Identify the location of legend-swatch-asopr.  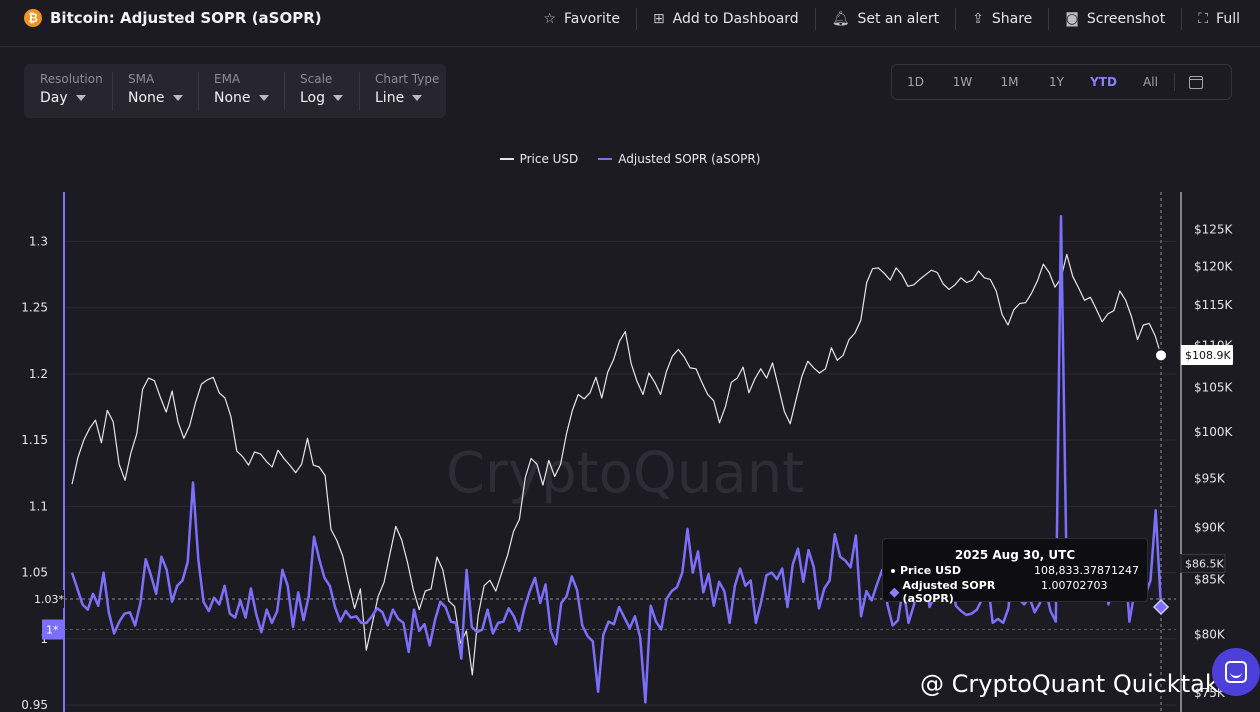
(605, 159).